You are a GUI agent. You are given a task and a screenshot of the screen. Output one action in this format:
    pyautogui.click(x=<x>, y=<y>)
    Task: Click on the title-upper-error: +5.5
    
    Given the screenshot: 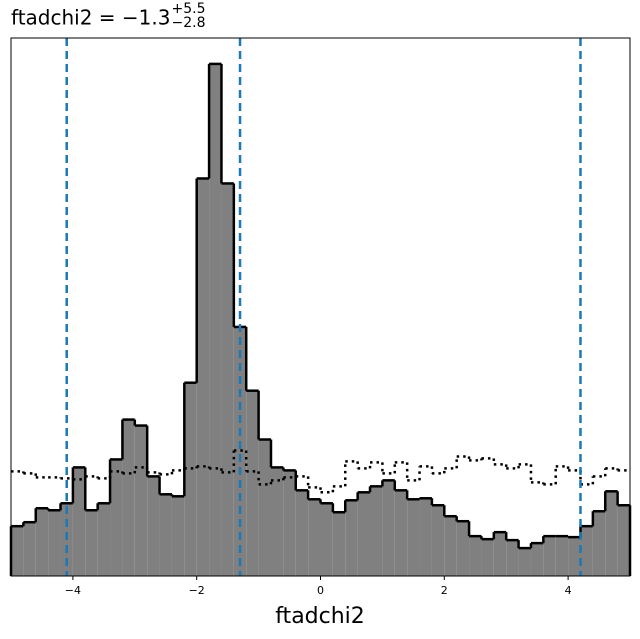 What is the action you would take?
    pyautogui.click(x=188, y=9)
    